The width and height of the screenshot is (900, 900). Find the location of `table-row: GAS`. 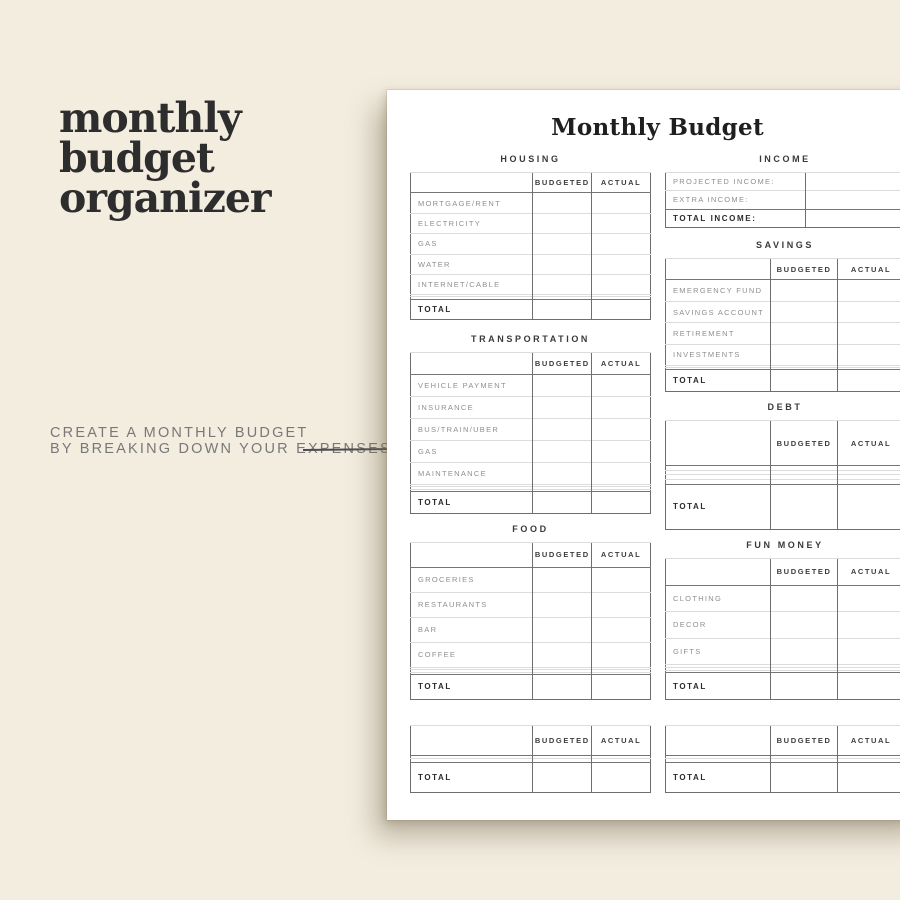

table-row: GAS is located at coordinates (530, 451).